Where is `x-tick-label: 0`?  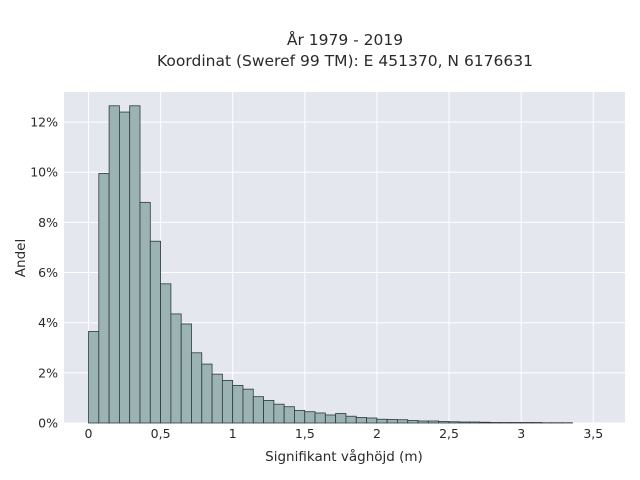
x-tick-label: 0 is located at coordinates (89, 433).